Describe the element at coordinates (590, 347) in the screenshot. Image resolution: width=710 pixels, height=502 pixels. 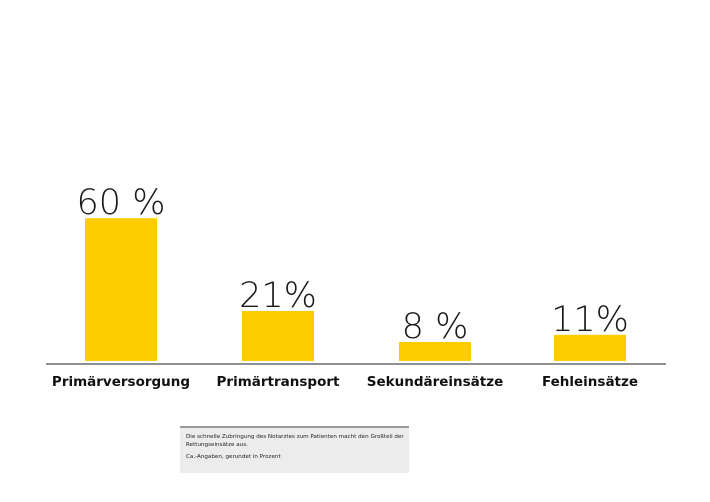
I see `bar-fehleinsaetze` at that location.